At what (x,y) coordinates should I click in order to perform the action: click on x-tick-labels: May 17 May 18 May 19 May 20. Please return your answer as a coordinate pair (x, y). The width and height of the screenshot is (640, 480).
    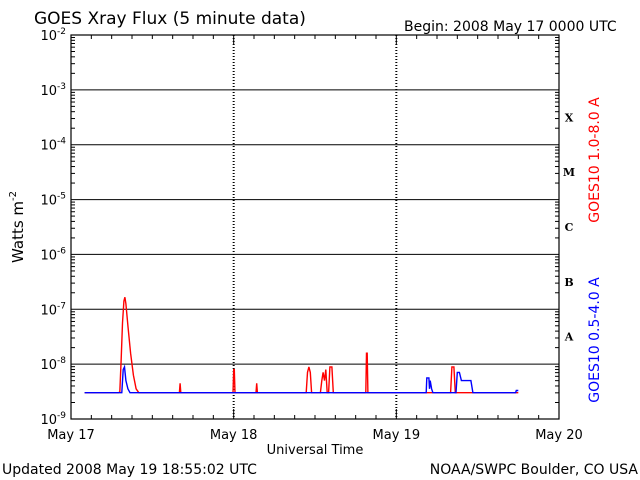
    Looking at the image, I should click on (315, 435).